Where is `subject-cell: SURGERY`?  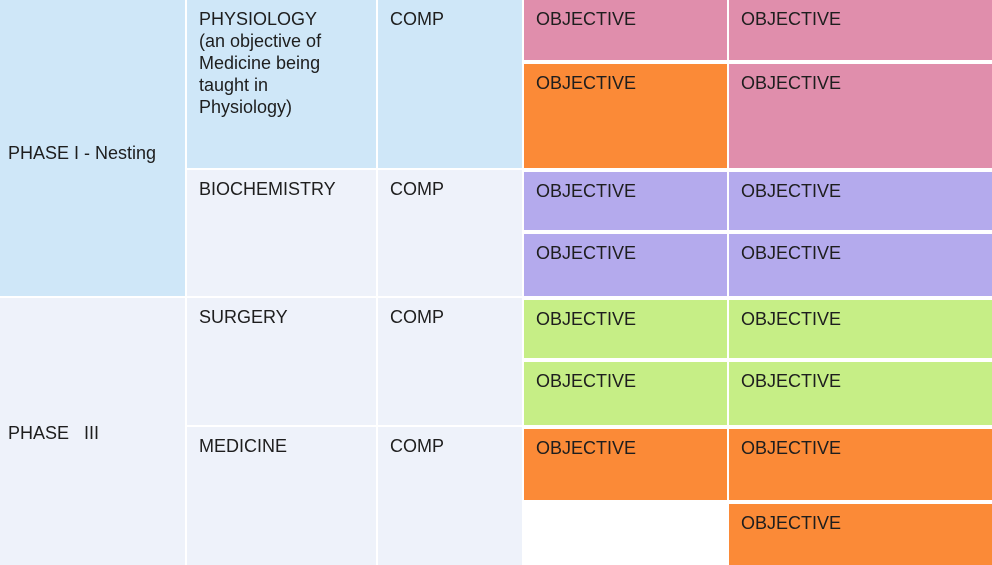 subject-cell: SURGERY is located at coordinates (281, 361).